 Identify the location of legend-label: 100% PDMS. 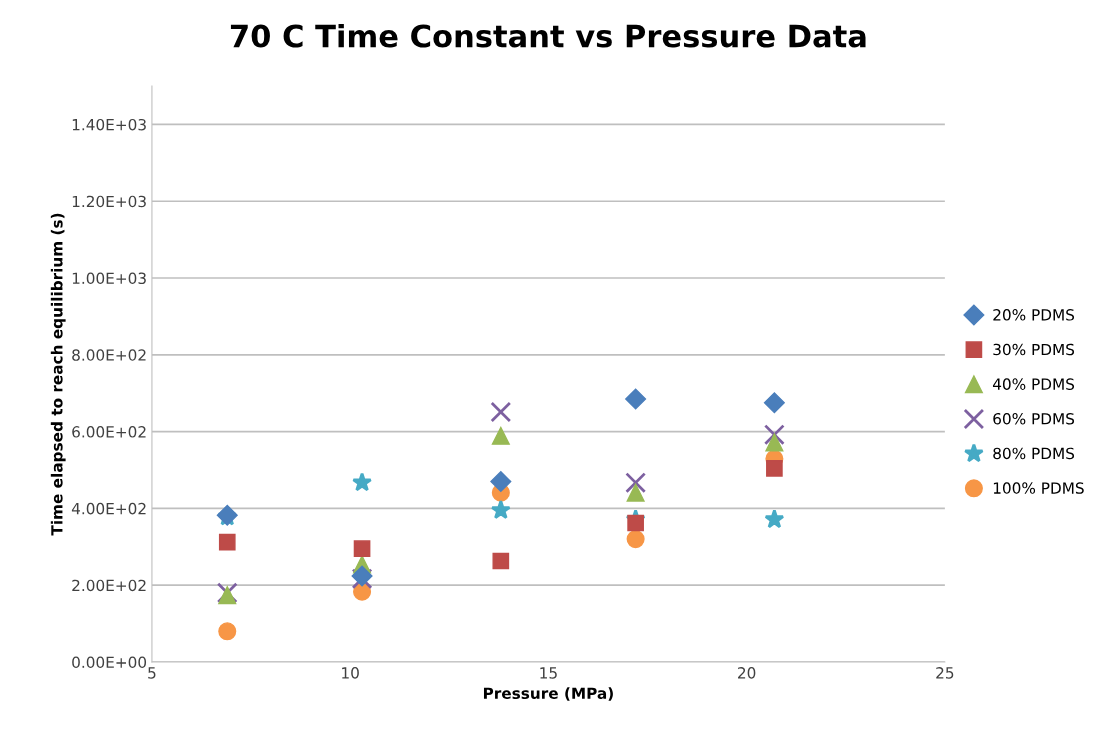
(1038, 488).